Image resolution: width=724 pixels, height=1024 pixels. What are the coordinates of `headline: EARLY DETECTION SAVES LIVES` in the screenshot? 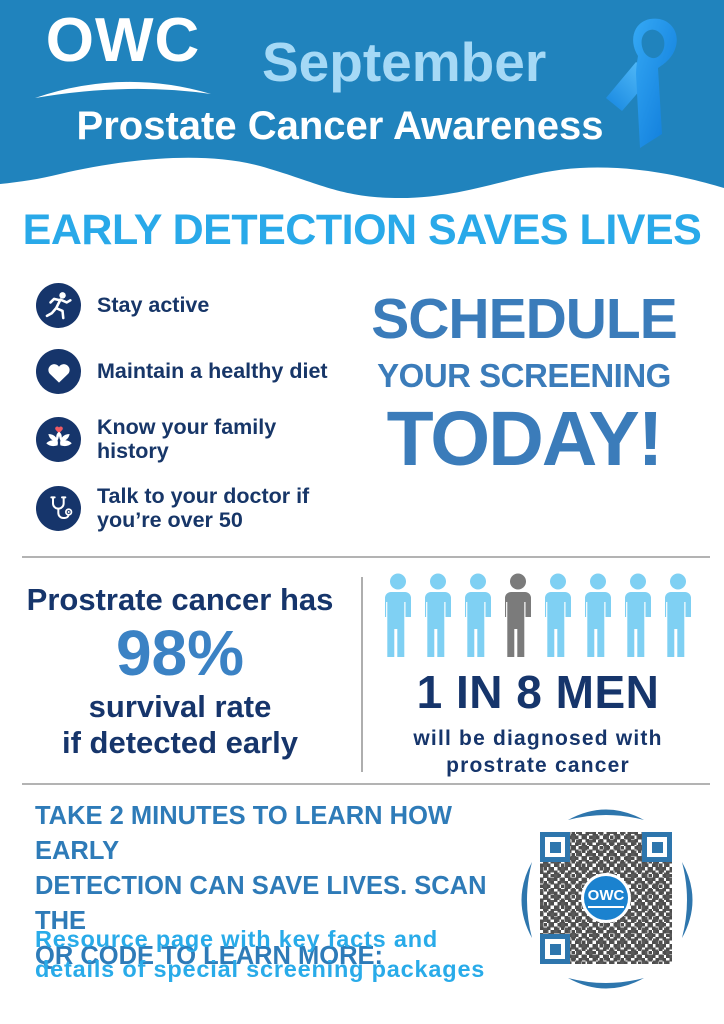 It's located at (362, 230).